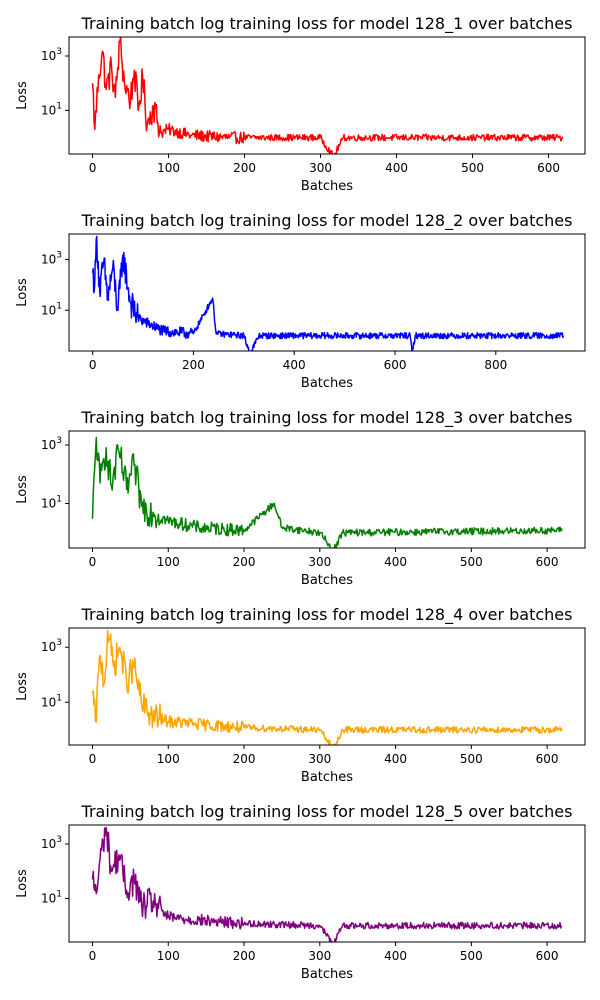 The image size is (600, 1000). I want to click on x-tick-label: 800, so click(495, 365).